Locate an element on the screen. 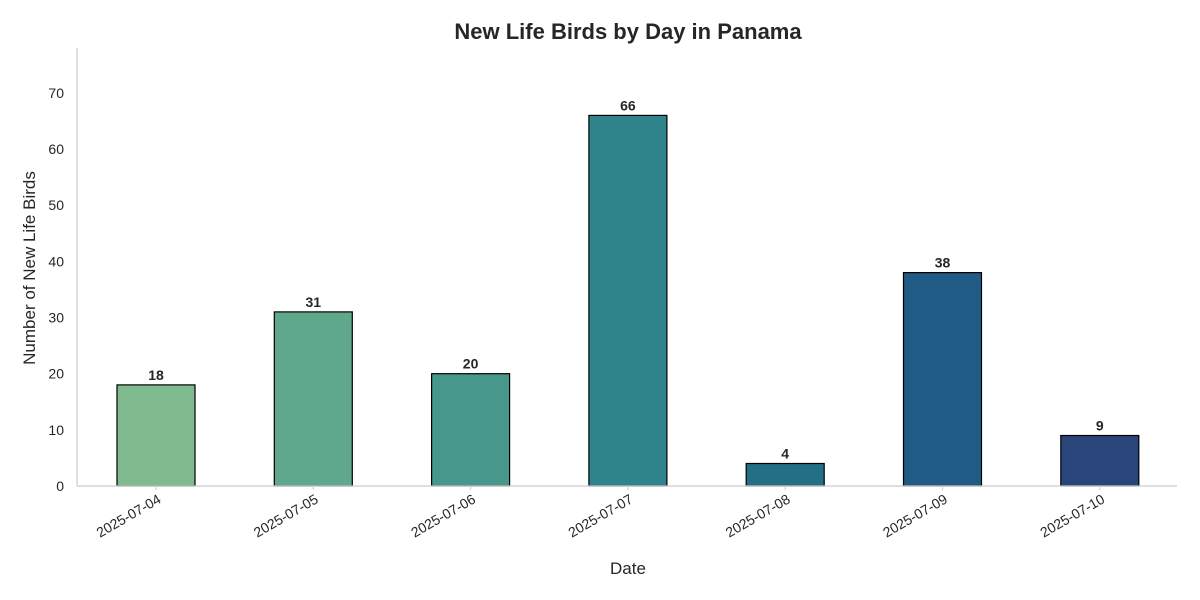  y-tick-label: 30 is located at coordinates (56, 318).